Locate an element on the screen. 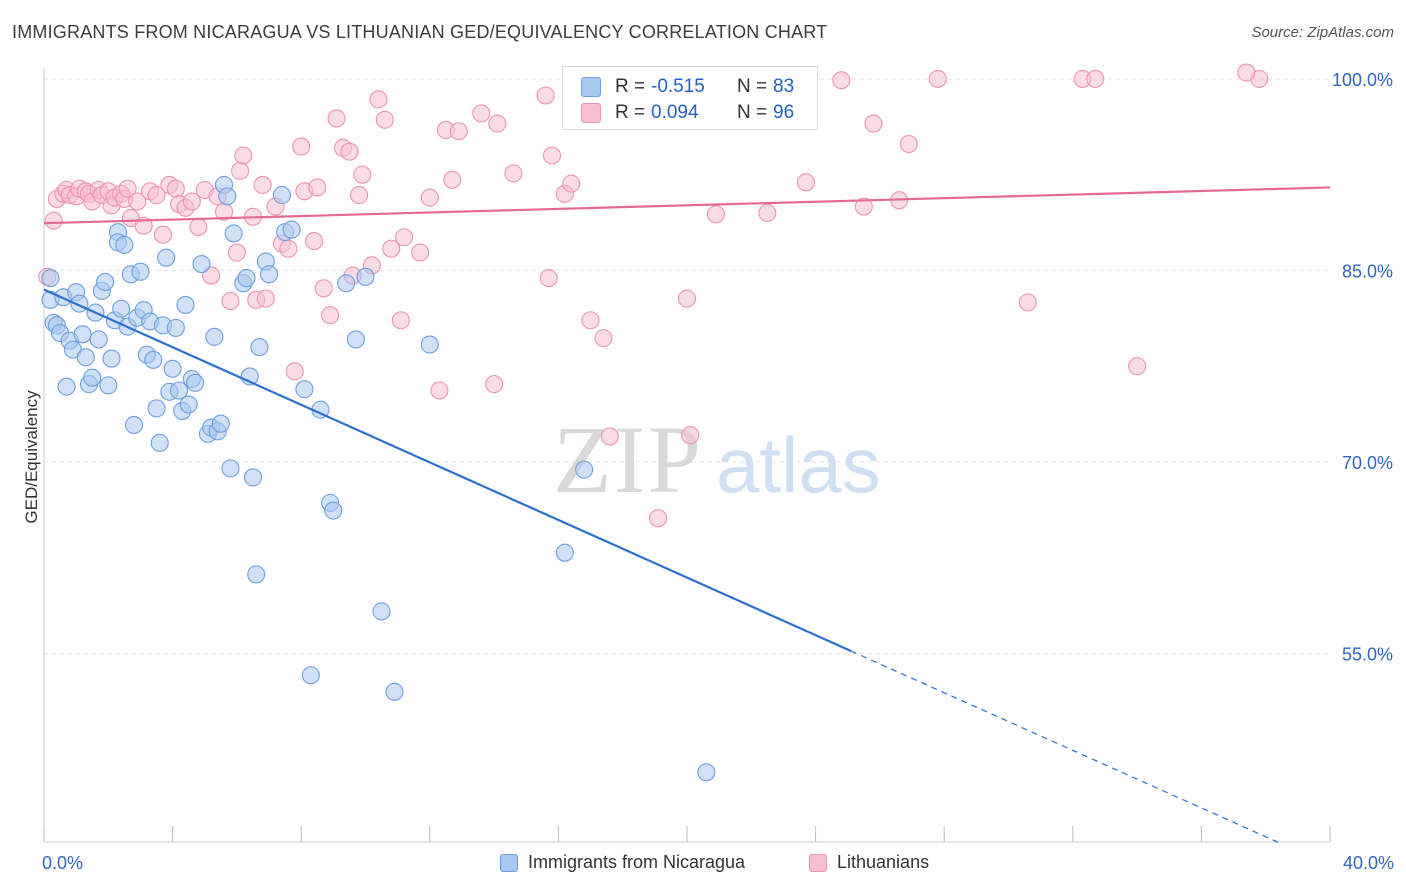 Image resolution: width=1406 pixels, height=892 pixels. legend-swatch-blue is located at coordinates (509, 862).